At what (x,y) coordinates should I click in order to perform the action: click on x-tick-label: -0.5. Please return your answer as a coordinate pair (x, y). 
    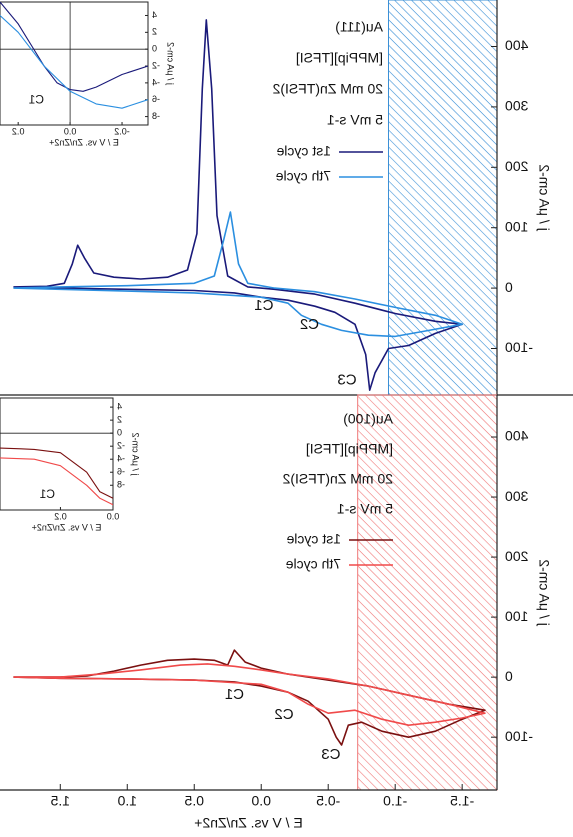
    Looking at the image, I should click on (328, 801).